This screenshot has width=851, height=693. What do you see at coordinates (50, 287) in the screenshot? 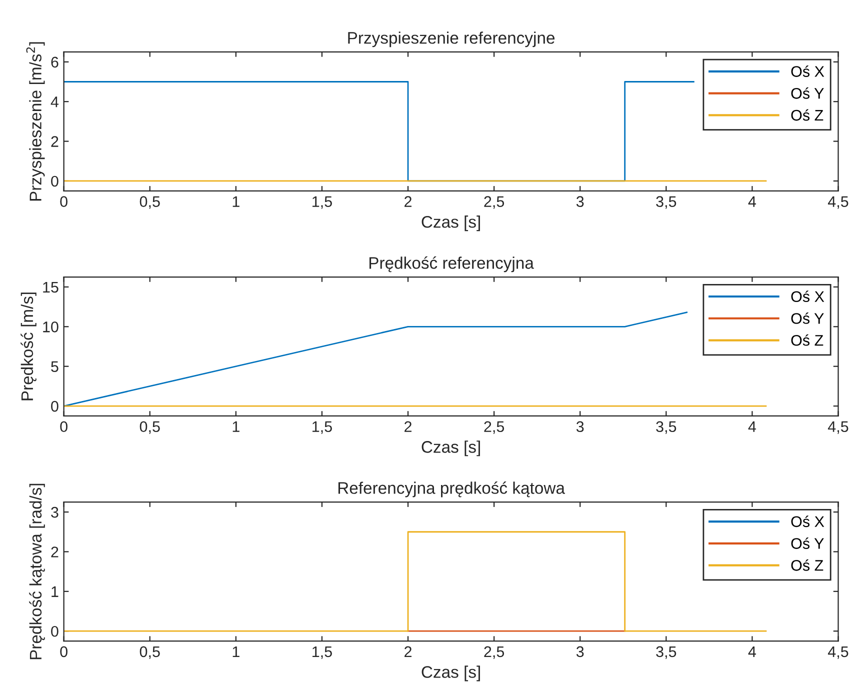
I see `y-tick-label: 15` at bounding box center [50, 287].